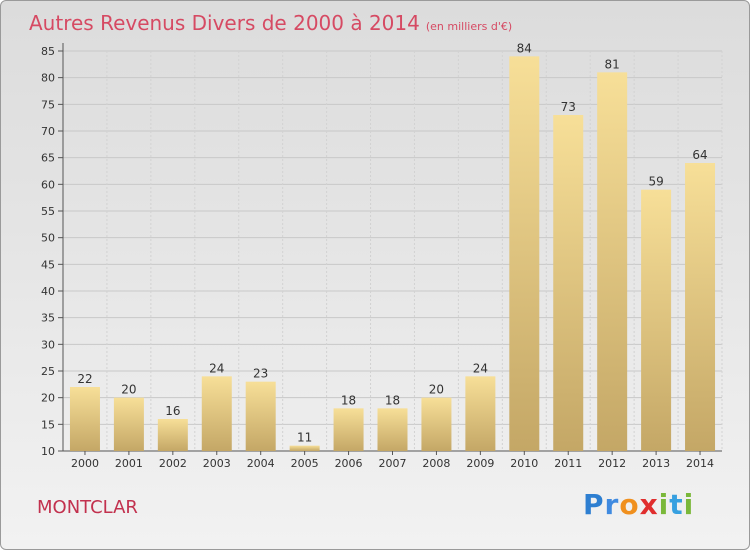  What do you see at coordinates (48, 158) in the screenshot?
I see `y-tick-label: 65` at bounding box center [48, 158].